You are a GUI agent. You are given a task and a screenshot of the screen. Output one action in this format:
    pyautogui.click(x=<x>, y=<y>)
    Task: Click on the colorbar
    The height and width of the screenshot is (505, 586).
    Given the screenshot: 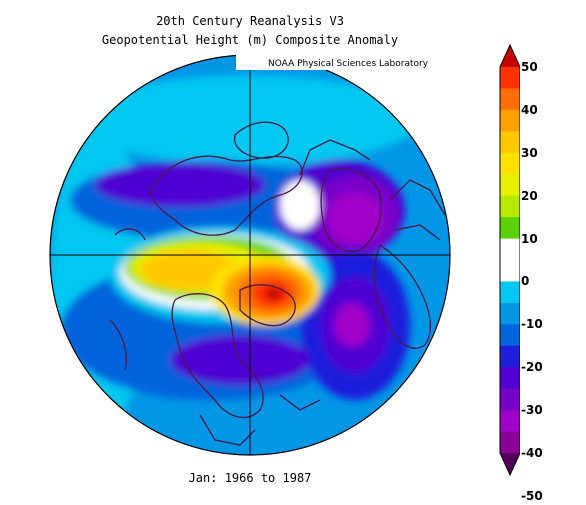 What is the action you would take?
    pyautogui.click(x=509, y=260)
    